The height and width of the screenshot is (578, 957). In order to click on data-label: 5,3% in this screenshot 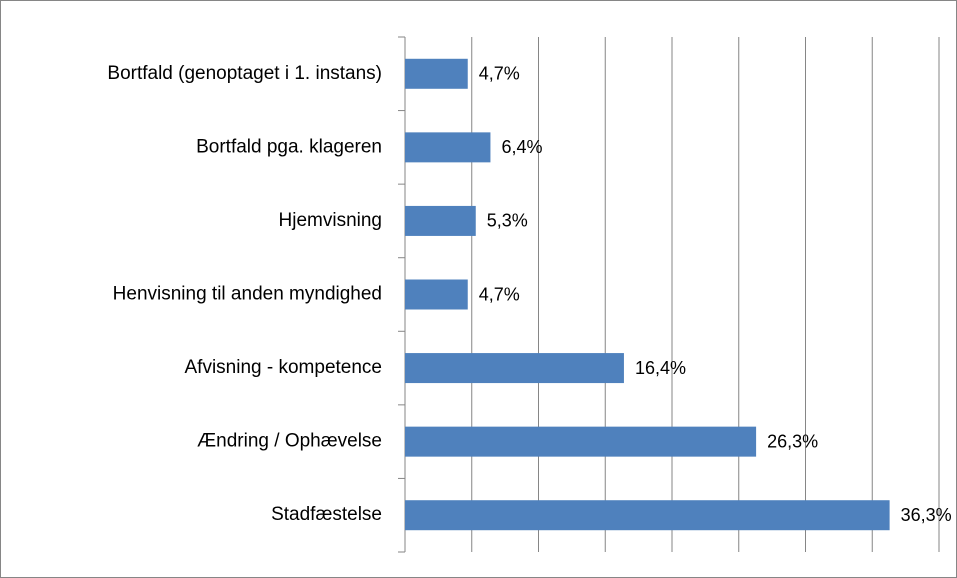, I will do `click(507, 221)`.